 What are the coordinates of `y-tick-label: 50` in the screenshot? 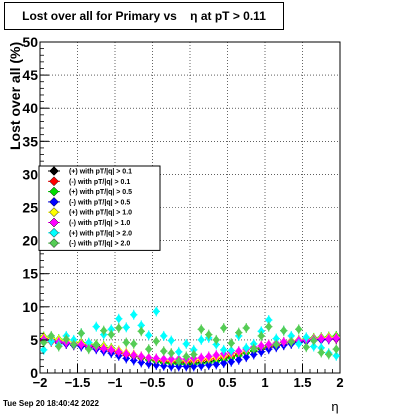 It's located at (30, 42).